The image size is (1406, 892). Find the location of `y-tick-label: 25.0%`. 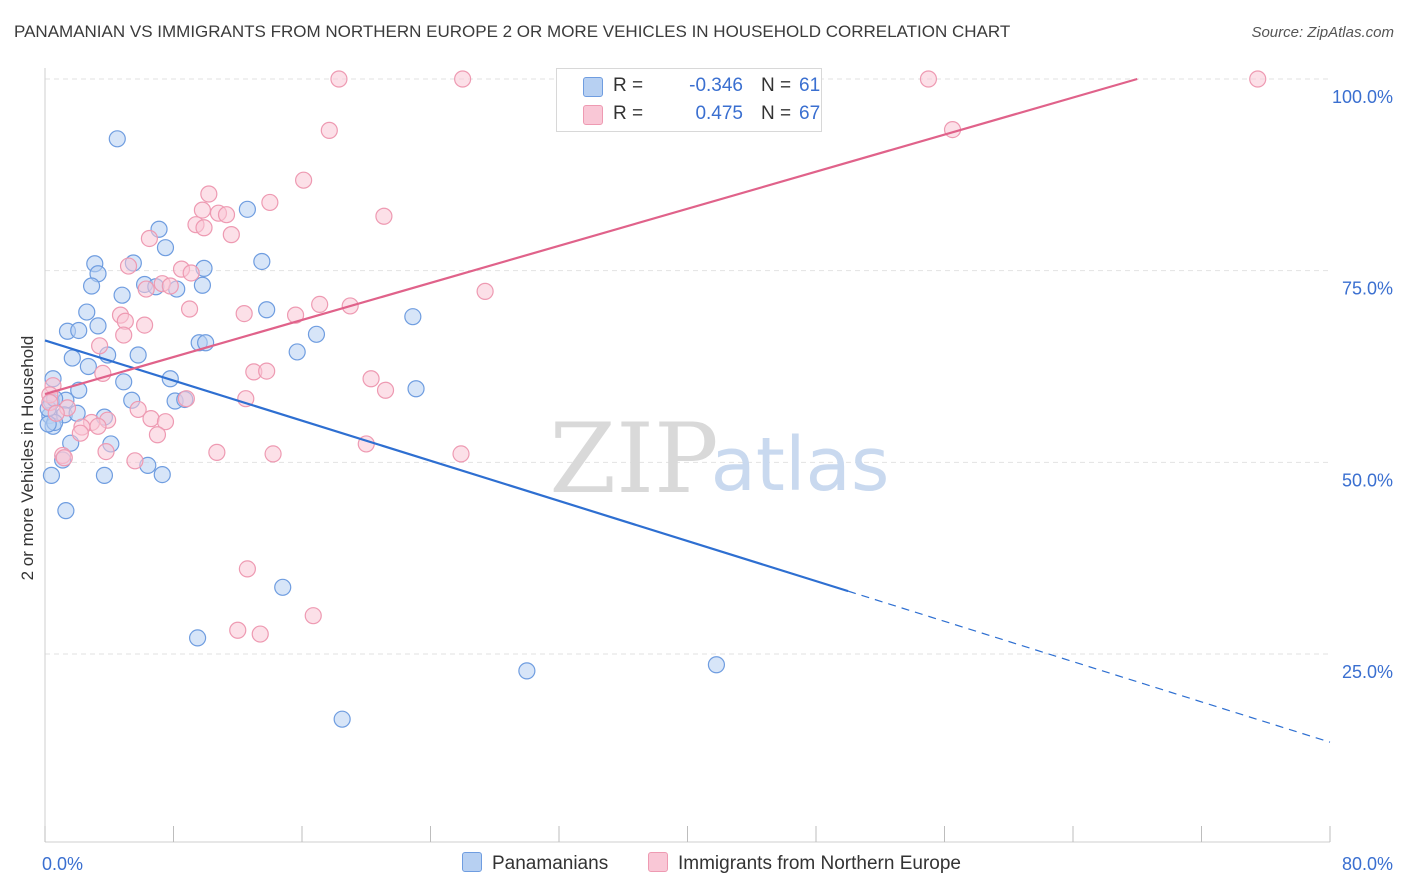

y-tick-label: 25.0% is located at coordinates (1367, 672).